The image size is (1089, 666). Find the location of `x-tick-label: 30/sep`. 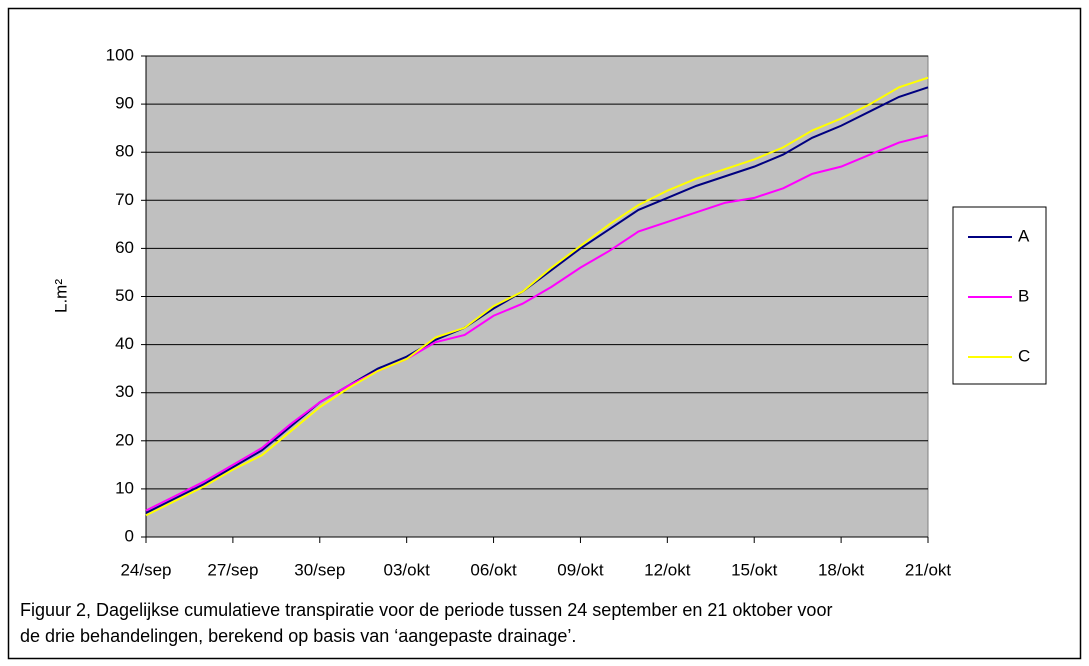

x-tick-label: 30/sep is located at coordinates (319, 569).